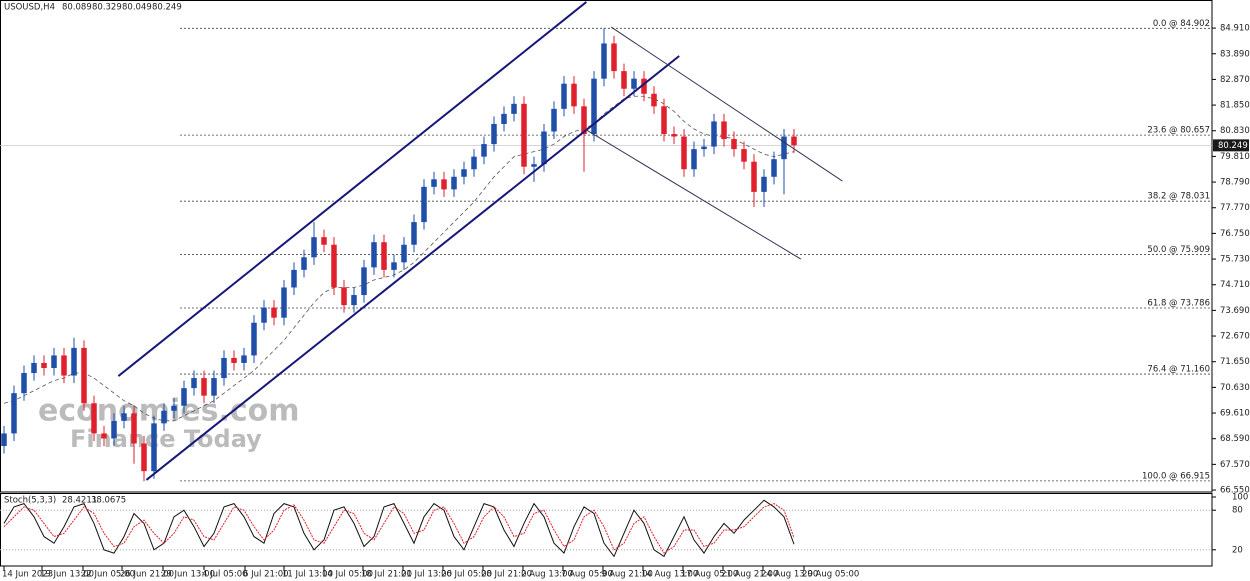 The image size is (1250, 581). Describe the element at coordinates (27, 575) in the screenshot. I see `x-tick-label: 14 Jun 2023` at that location.